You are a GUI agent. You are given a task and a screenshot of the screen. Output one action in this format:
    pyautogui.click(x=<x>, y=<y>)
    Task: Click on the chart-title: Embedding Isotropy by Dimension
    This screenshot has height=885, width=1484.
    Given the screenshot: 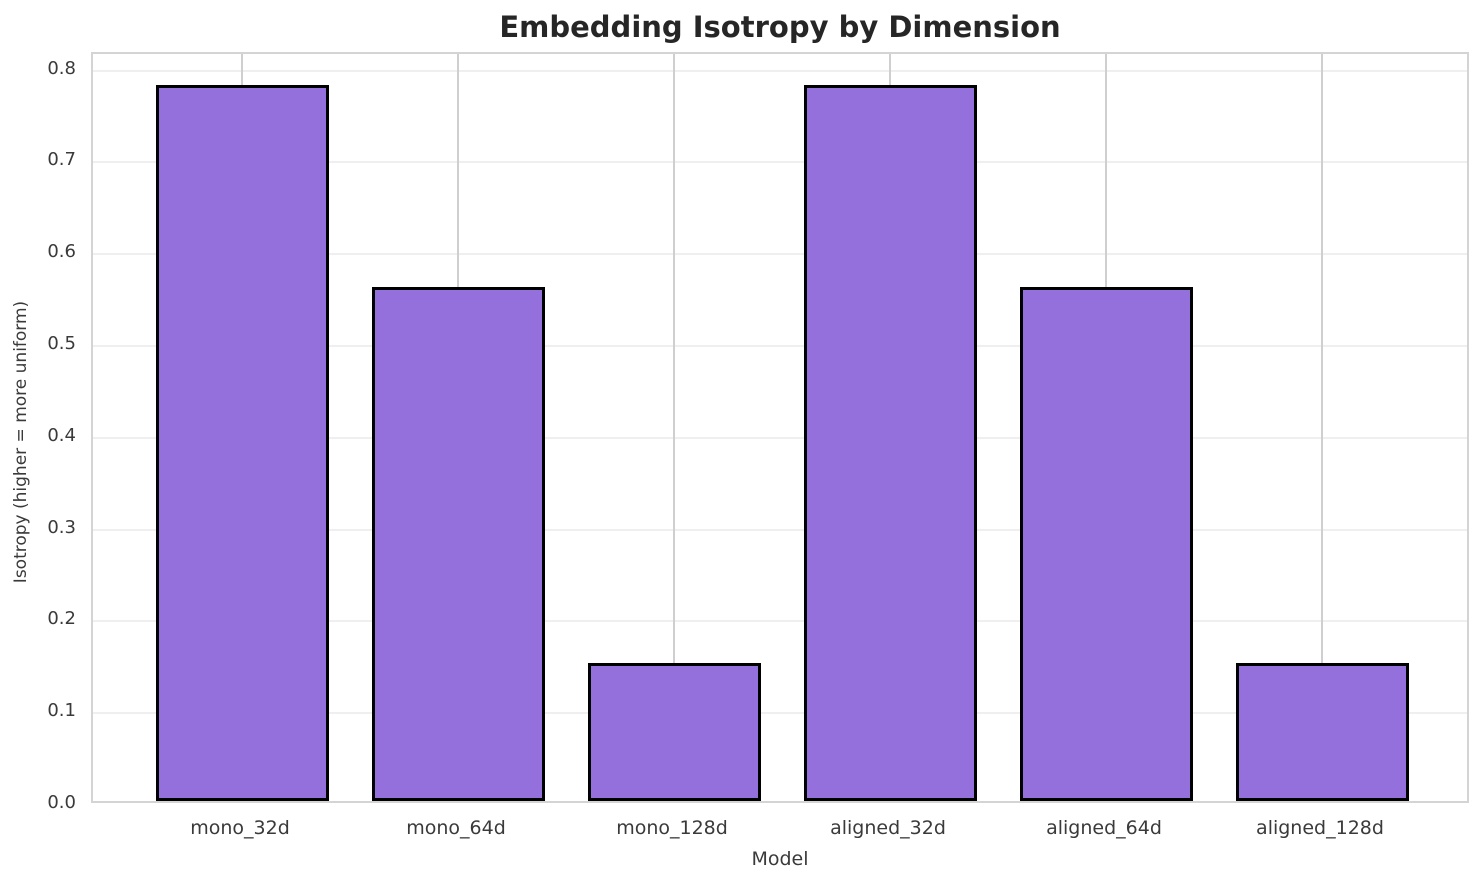 What is the action you would take?
    pyautogui.click(x=780, y=27)
    